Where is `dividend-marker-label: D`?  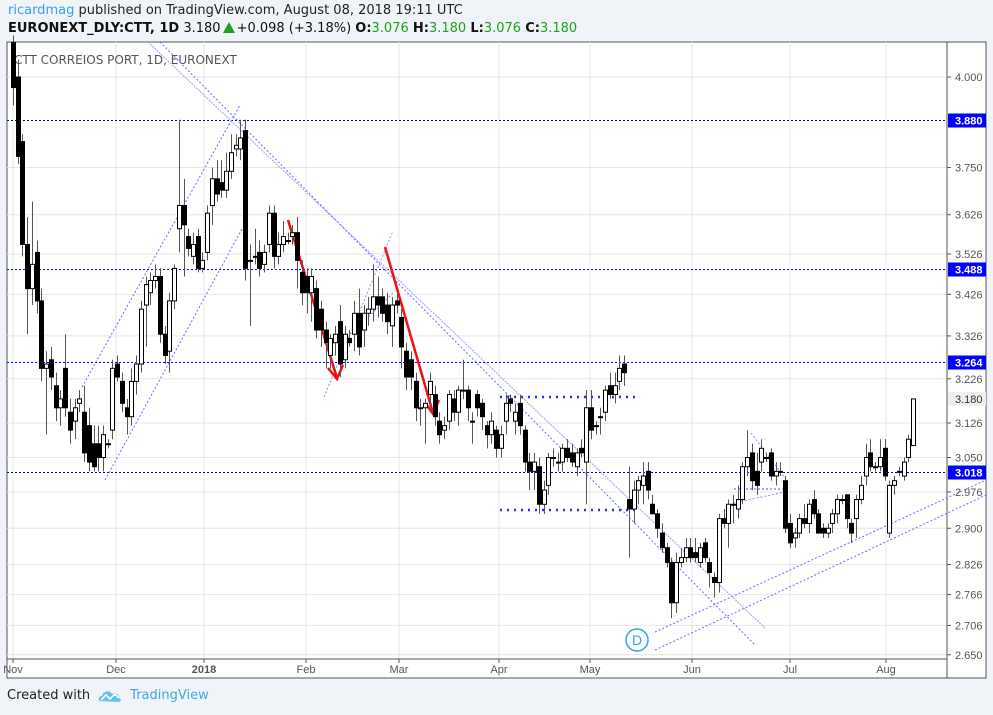 dividend-marker-label: D is located at coordinates (637, 640).